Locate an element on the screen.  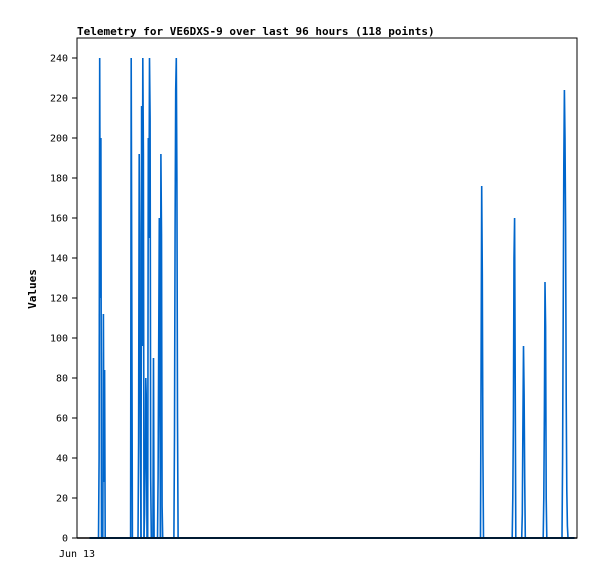
y-axis-ticks: 0 20 40 60 80 100 120 140 160 180 200 220 240 is located at coordinates (63, 299).